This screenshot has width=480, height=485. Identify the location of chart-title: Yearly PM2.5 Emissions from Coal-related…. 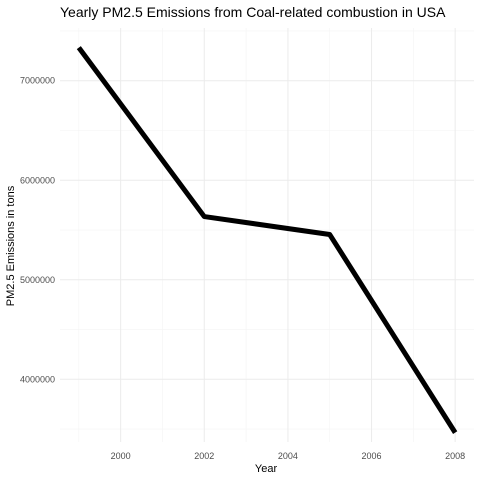
(253, 12).